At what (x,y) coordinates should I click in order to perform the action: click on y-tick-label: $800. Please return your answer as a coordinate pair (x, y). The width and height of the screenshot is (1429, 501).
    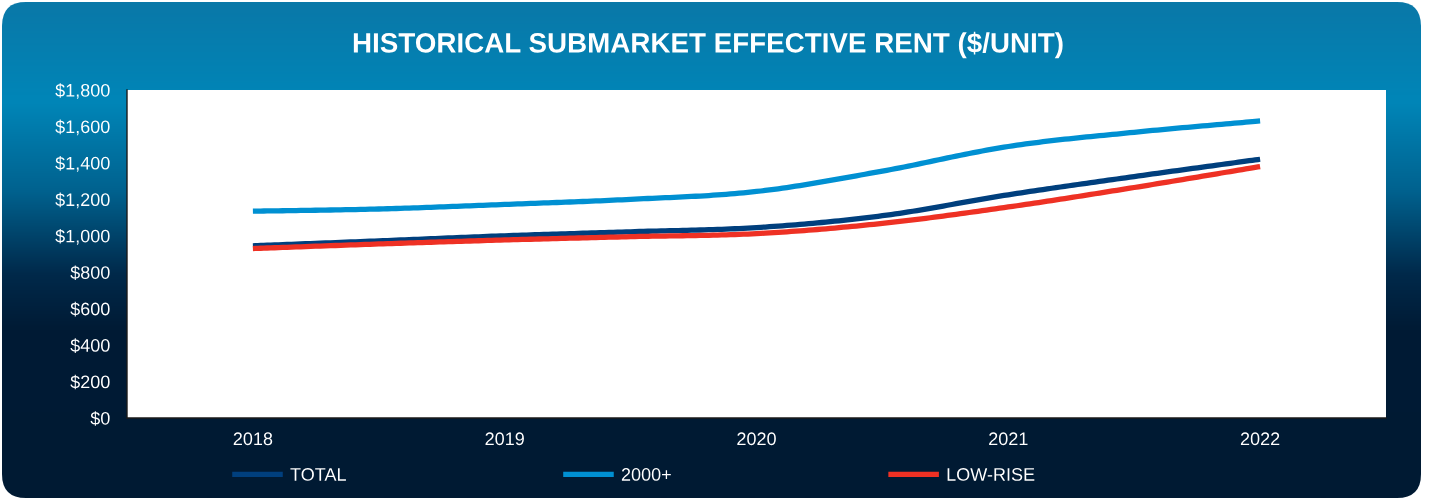
    Looking at the image, I should click on (90, 273).